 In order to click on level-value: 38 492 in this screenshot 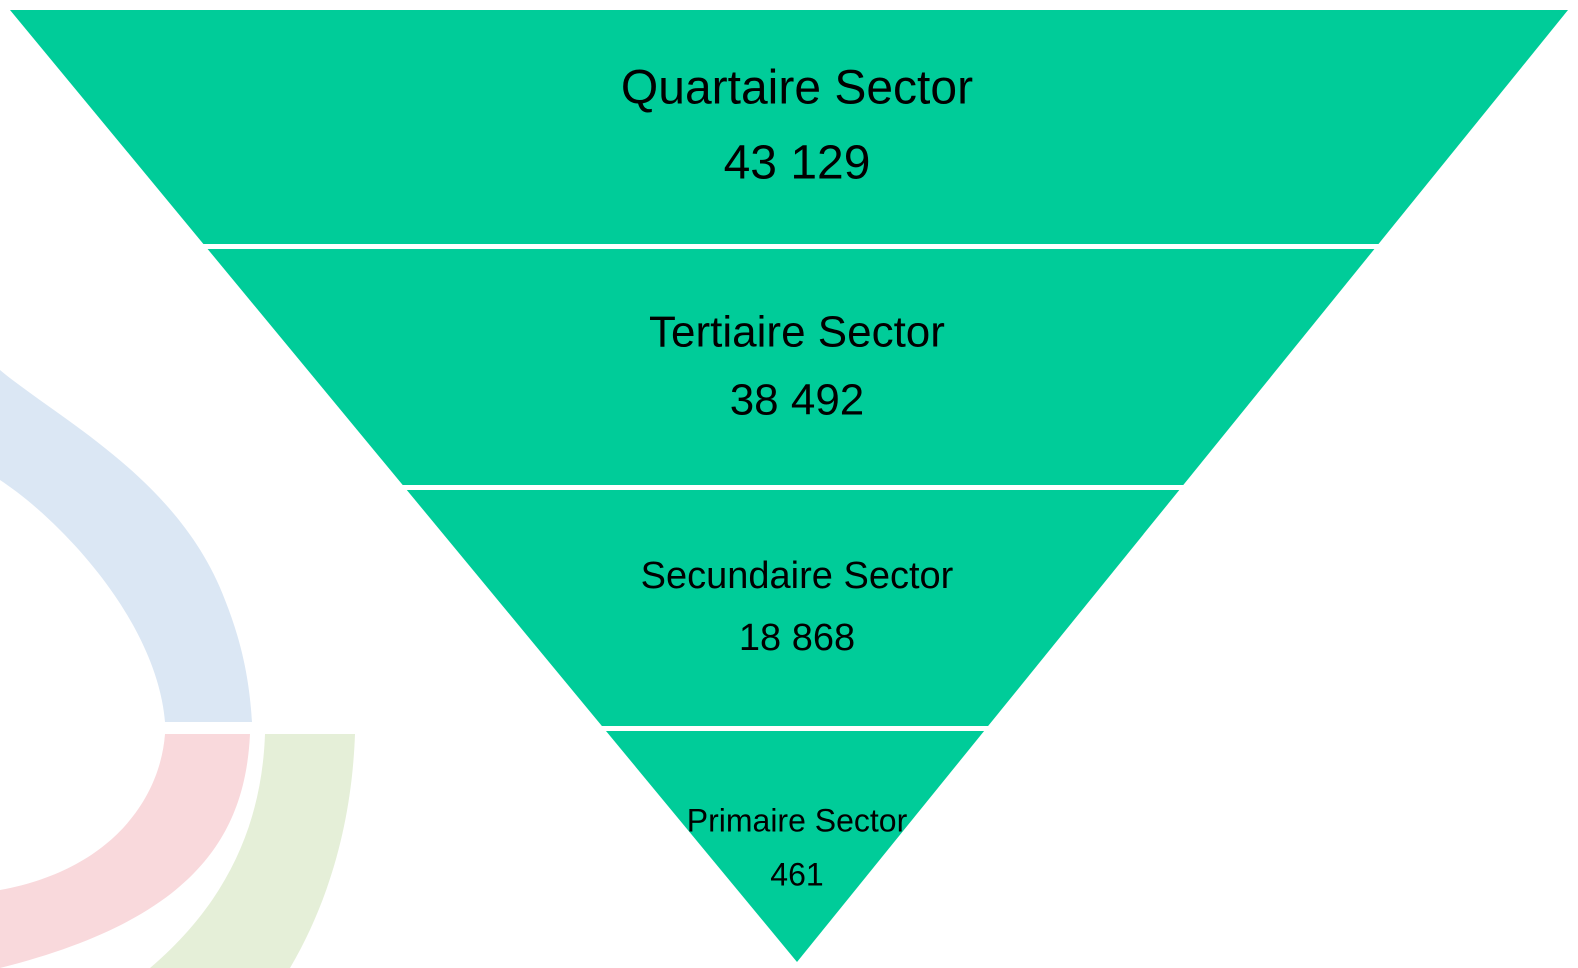, I will do `click(797, 400)`.